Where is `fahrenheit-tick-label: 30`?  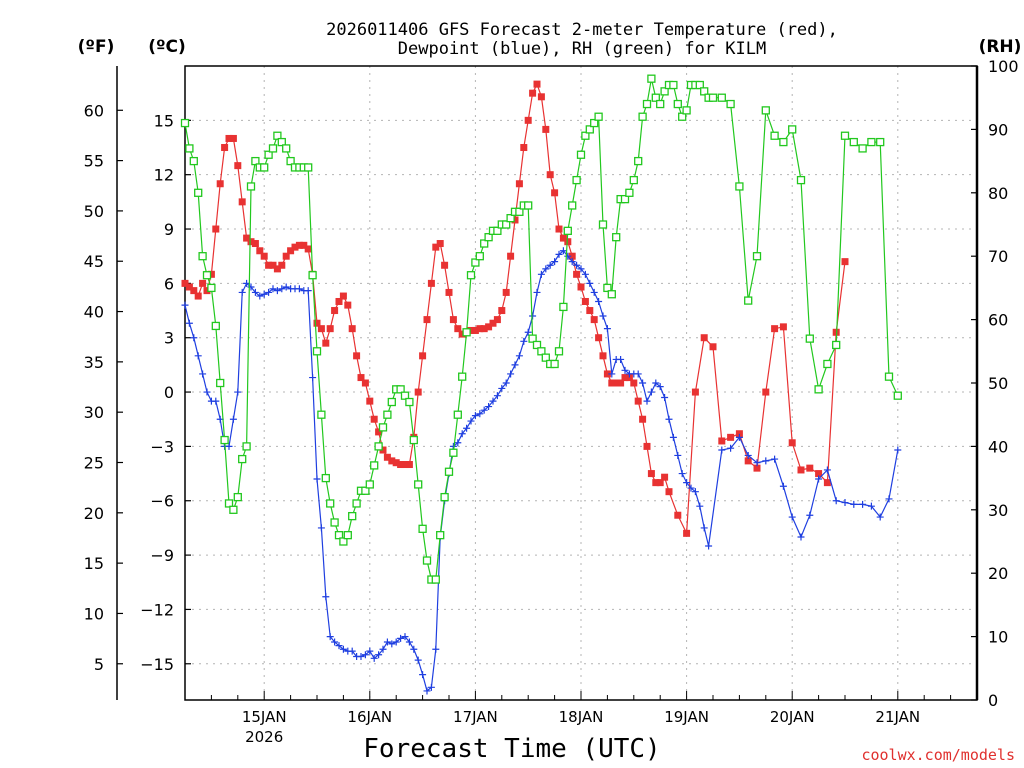 fahrenheit-tick-label: 30 is located at coordinates (94, 412).